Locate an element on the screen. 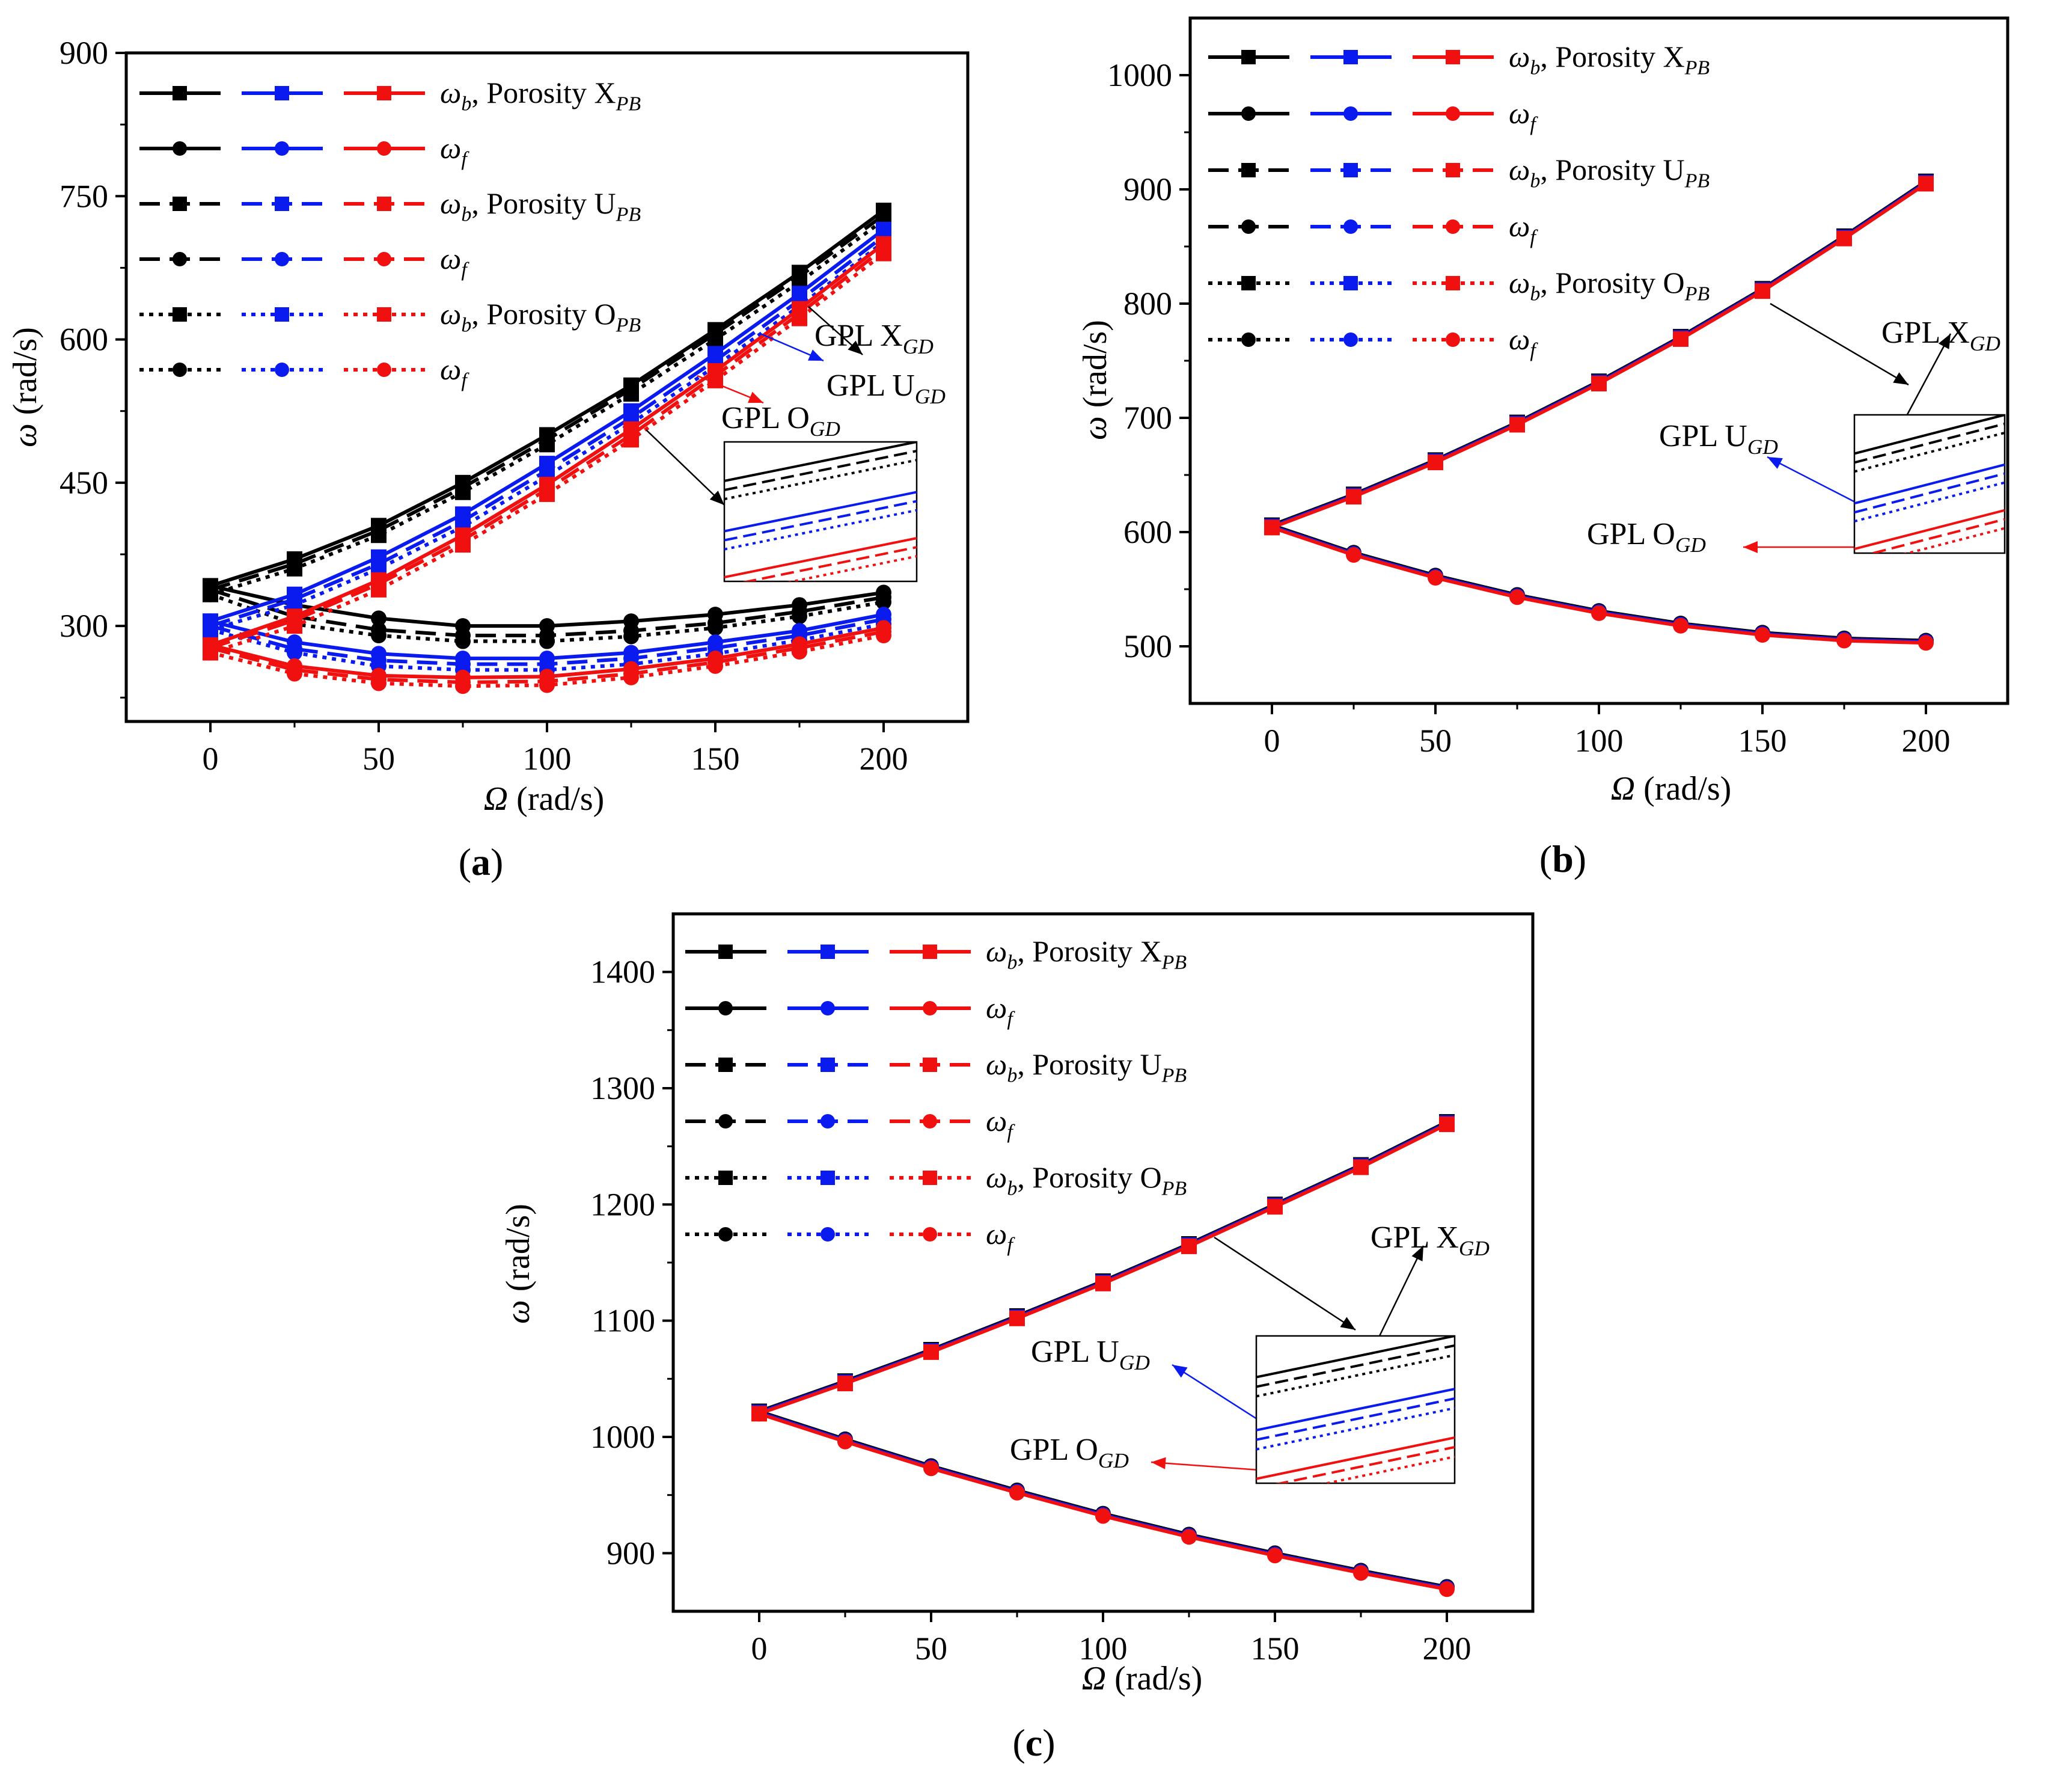 The width and height of the screenshot is (2072, 1767). legend-marker-O-U is located at coordinates (384, 204).